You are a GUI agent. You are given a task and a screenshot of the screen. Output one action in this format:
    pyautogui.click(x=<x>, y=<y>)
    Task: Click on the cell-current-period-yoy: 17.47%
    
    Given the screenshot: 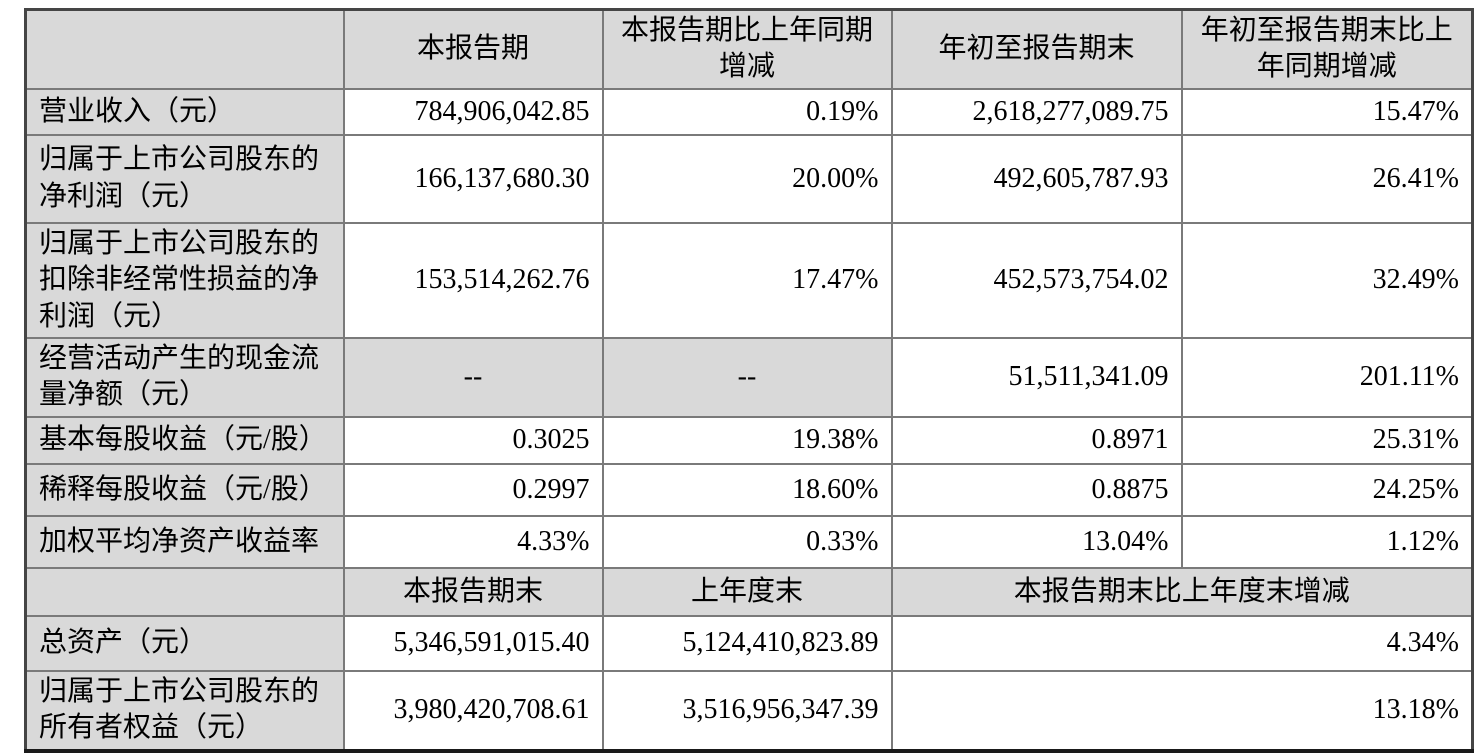 What is the action you would take?
    pyautogui.click(x=747, y=280)
    